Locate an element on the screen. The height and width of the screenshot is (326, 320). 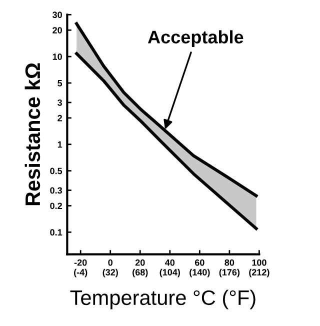
x-tick-label: 20 is located at coordinates (140, 262).